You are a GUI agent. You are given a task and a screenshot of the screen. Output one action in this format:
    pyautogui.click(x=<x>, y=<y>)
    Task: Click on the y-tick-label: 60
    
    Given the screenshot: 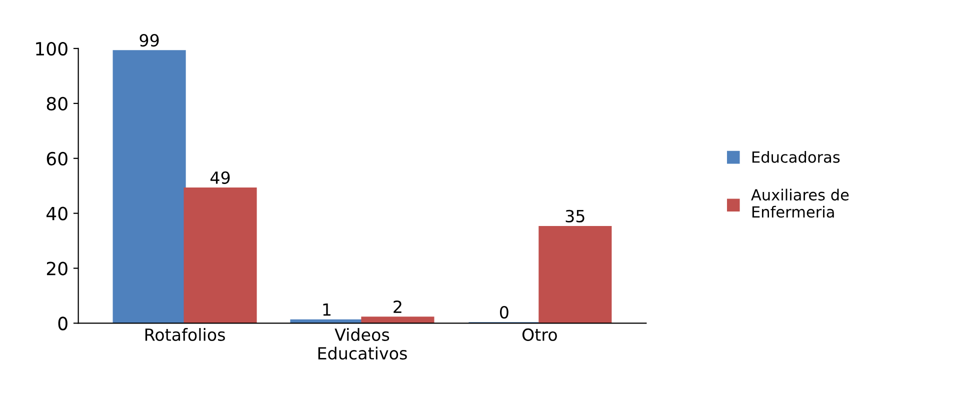 What is the action you would take?
    pyautogui.click(x=57, y=159)
    